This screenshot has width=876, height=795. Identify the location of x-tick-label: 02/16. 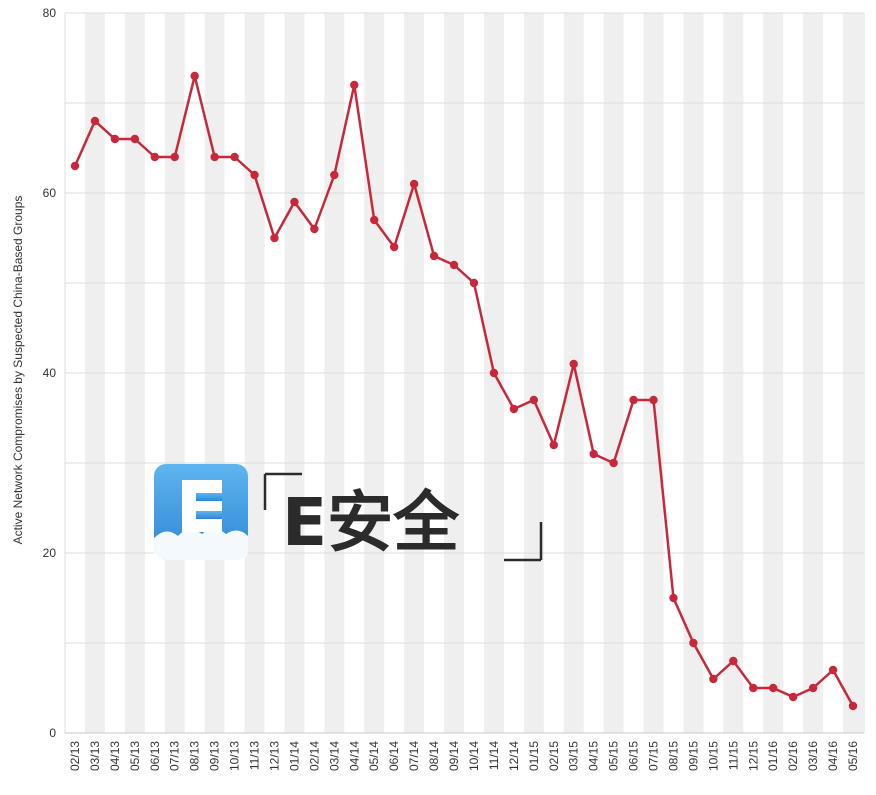
(793, 756).